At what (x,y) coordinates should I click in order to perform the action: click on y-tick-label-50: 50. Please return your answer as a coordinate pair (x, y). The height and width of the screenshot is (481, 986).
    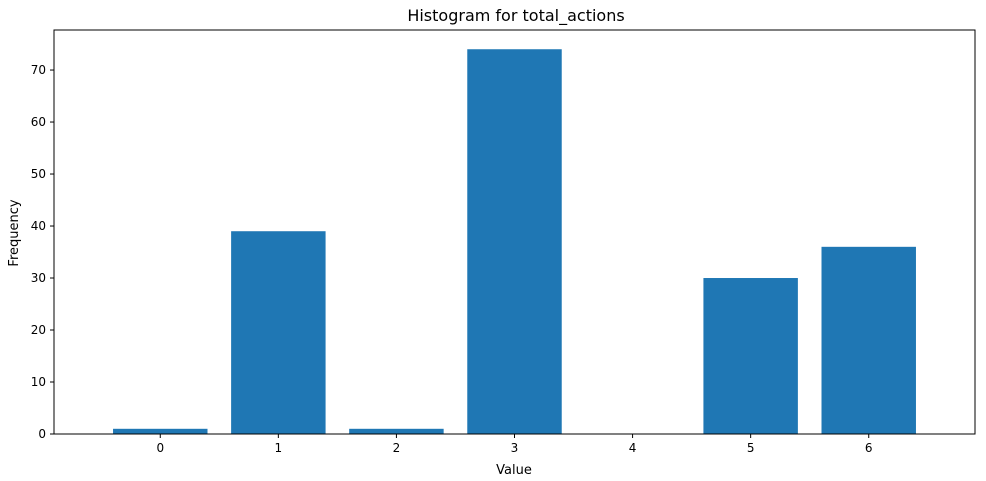
    Looking at the image, I should click on (38, 174).